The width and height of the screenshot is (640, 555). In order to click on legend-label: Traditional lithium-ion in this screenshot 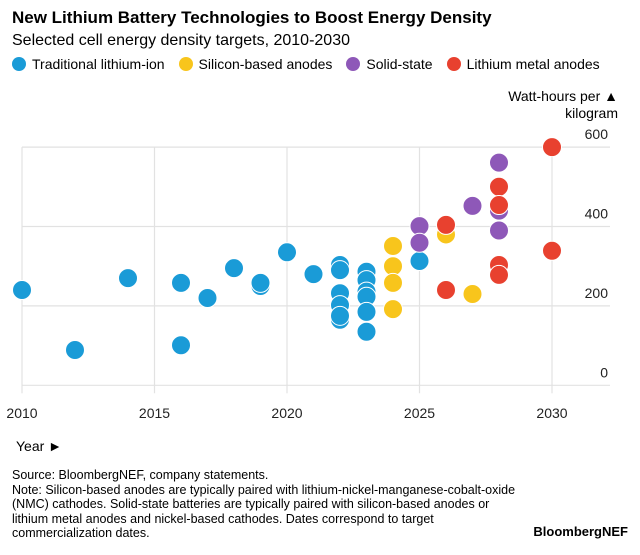, I will do `click(98, 64)`.